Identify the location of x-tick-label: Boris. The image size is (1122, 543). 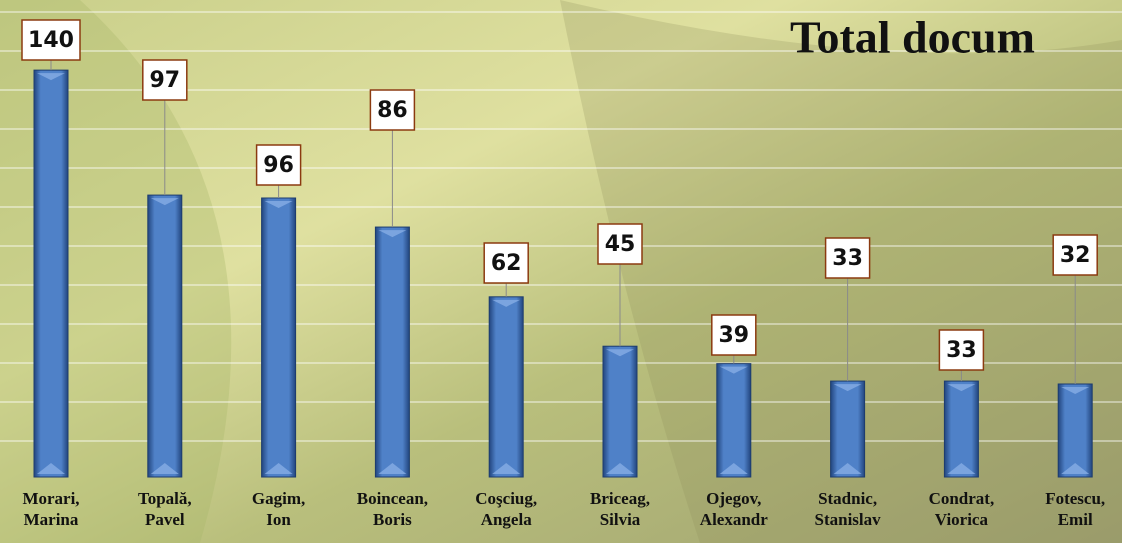
(392, 519).